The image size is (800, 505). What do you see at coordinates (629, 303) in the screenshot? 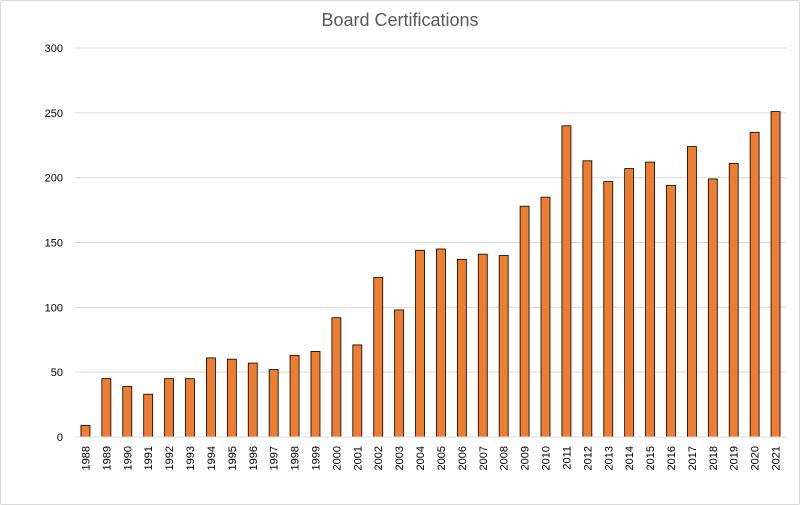
I see `bar-2014` at bounding box center [629, 303].